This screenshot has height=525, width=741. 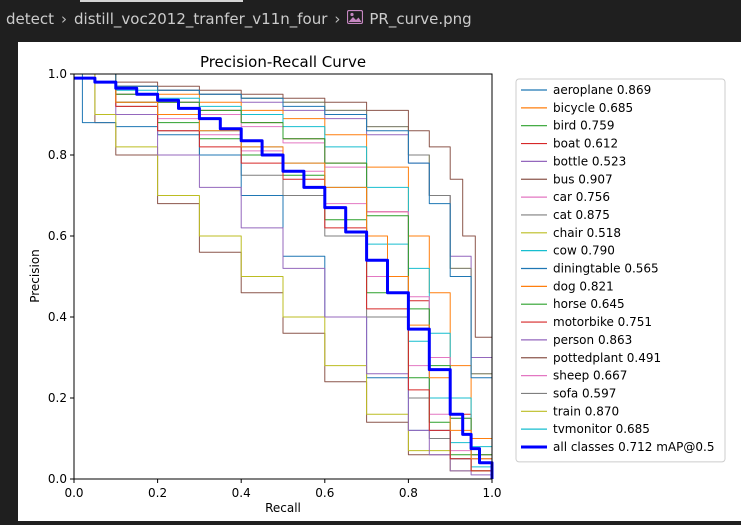 What do you see at coordinates (57, 155) in the screenshot?
I see `y-tick-label: 0.8` at bounding box center [57, 155].